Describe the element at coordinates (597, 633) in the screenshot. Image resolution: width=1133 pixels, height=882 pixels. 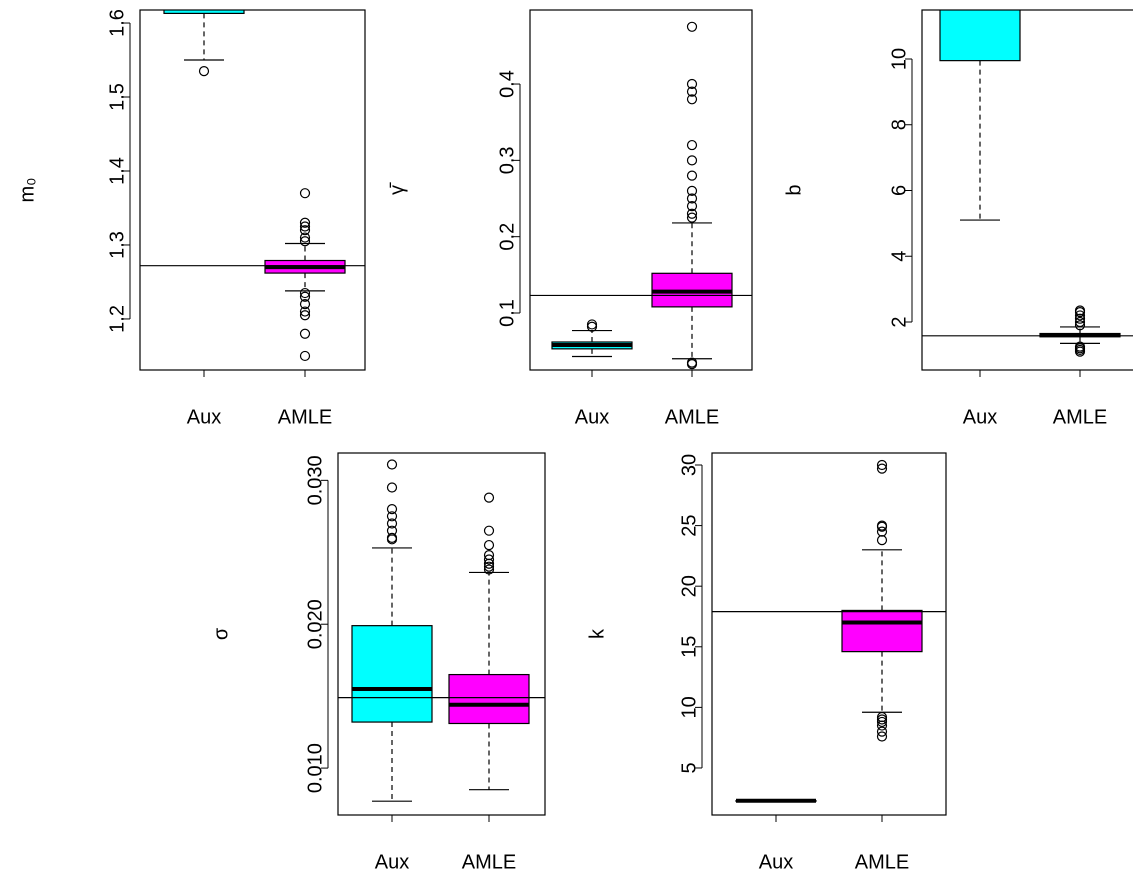
I see `y-axis-label: k` at that location.